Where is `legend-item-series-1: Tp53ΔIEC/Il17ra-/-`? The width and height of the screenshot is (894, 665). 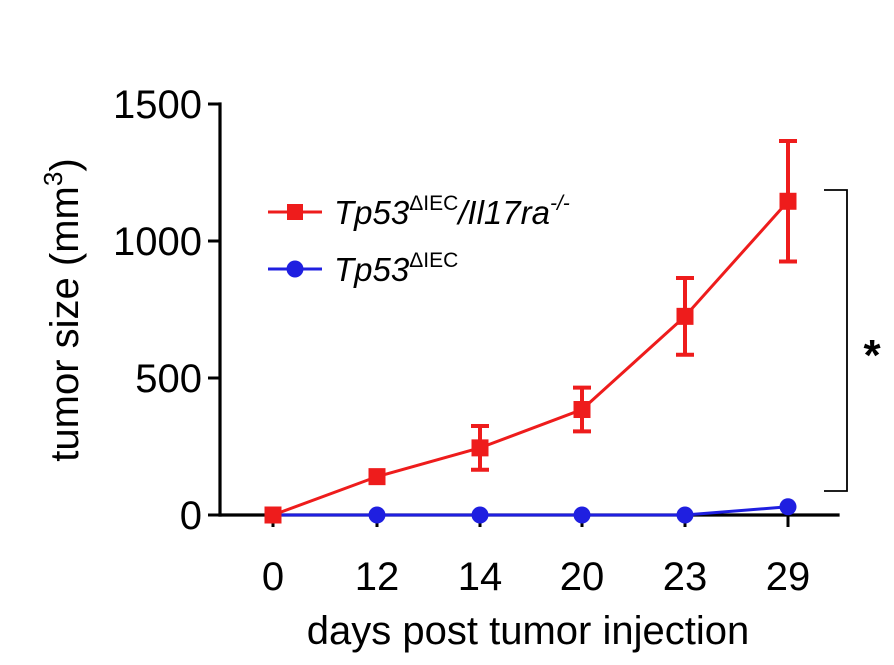
legend-item-series-1: Tp53ΔIEC/Il17ra-/- is located at coordinates (419, 211).